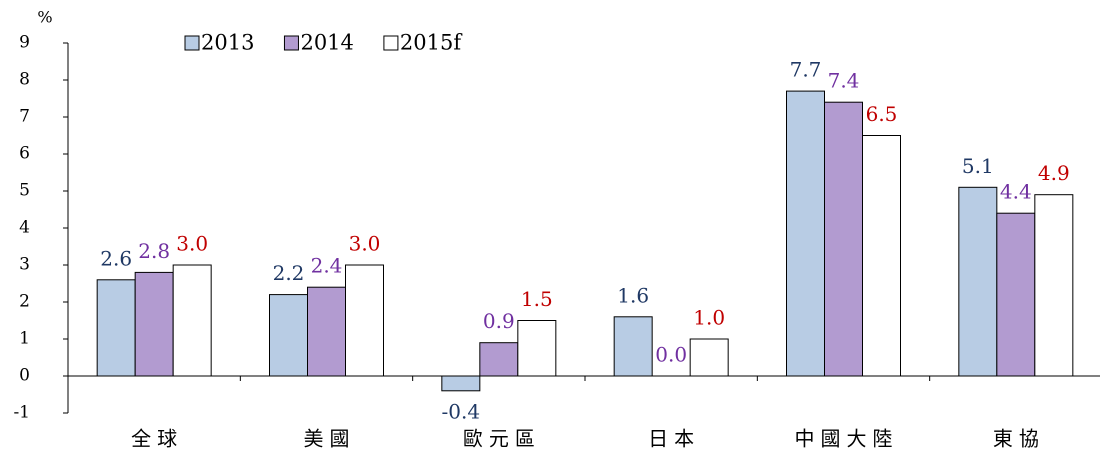 Image resolution: width=1100 pixels, height=452 pixels. What do you see at coordinates (502, 439) in the screenshot?
I see `x-tick-label: 歐元區` at bounding box center [502, 439].